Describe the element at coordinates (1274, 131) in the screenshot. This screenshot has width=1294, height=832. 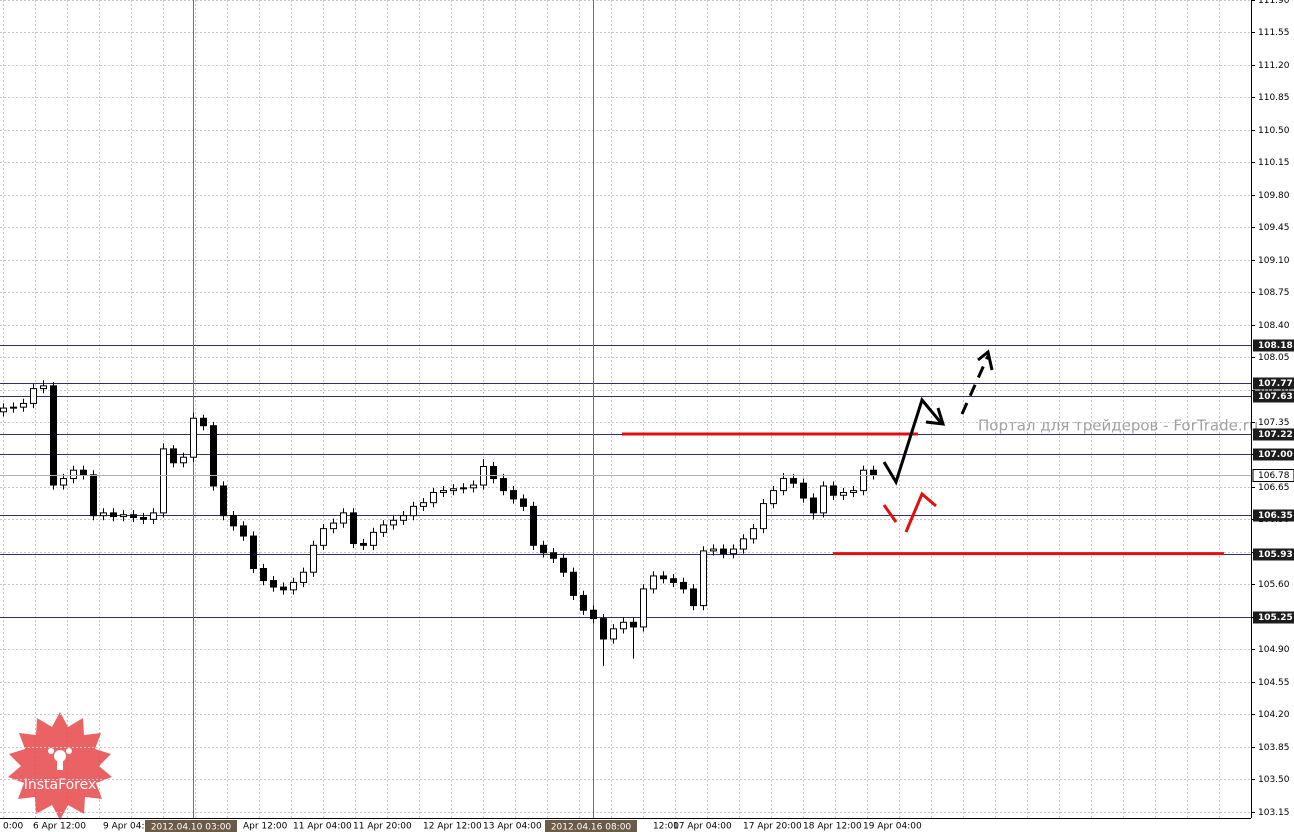
I see `y-tick-label: 110.50` at that location.